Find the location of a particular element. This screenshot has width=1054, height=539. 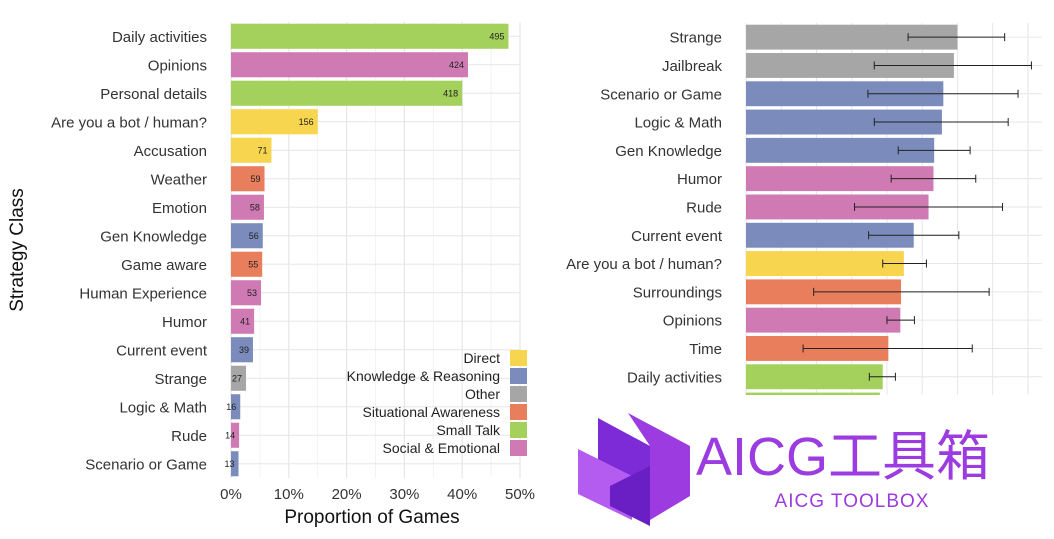

left-x-tick-label: 0% is located at coordinates (231, 494).